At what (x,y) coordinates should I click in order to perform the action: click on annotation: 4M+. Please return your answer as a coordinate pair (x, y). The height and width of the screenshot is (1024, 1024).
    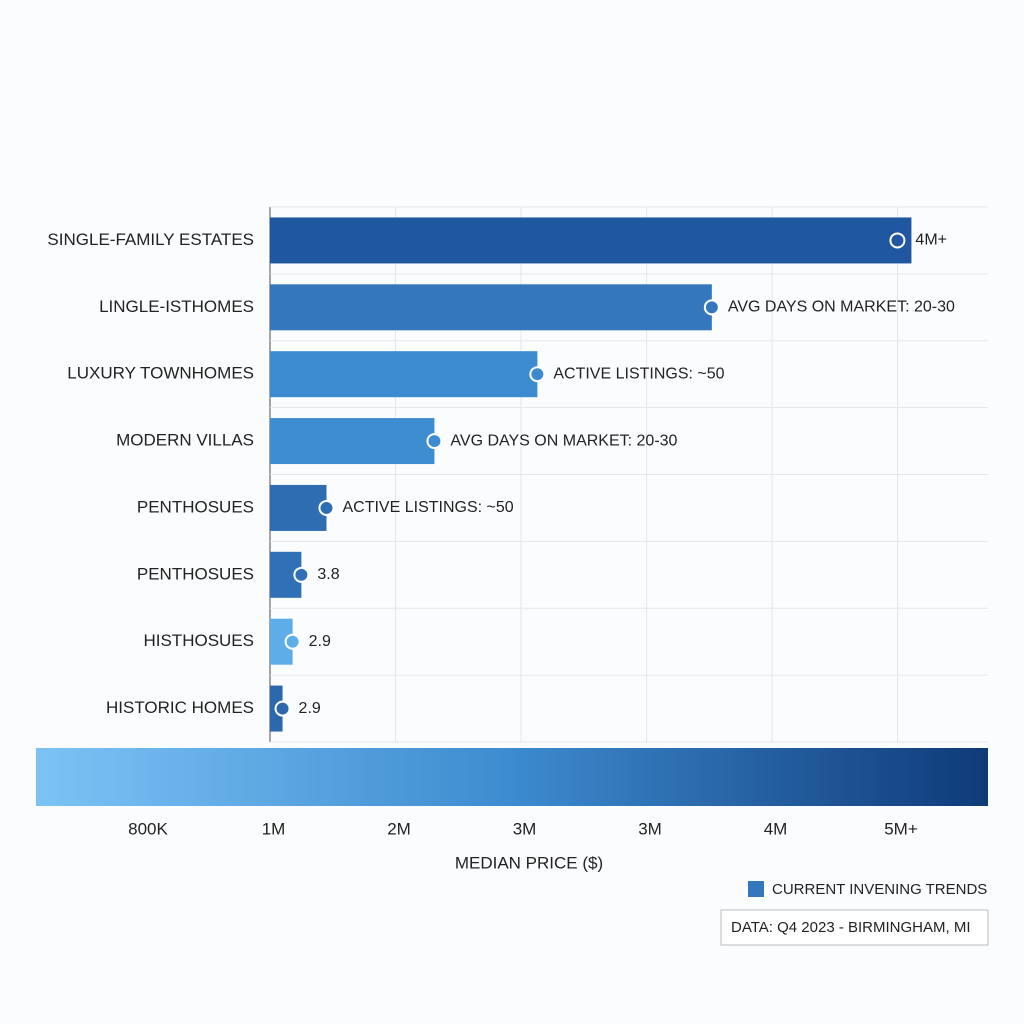
    Looking at the image, I should click on (931, 240).